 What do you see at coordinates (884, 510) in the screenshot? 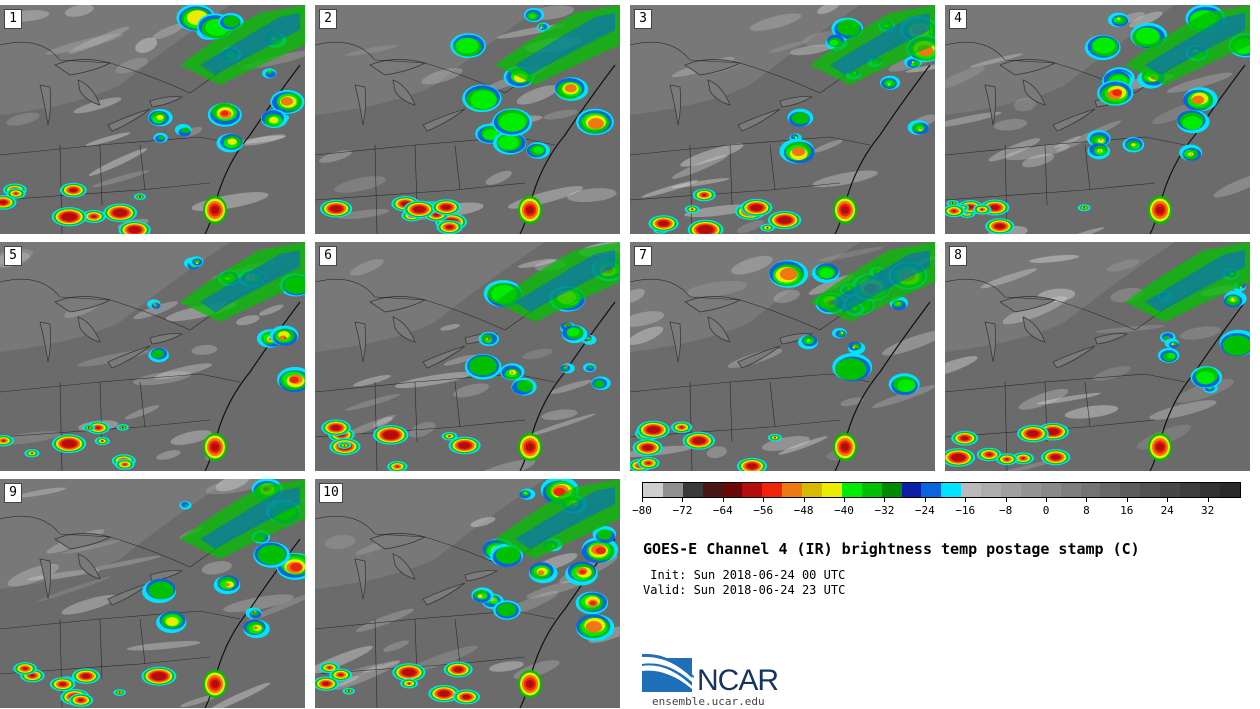
I see `colorbar-tick-label: −32` at bounding box center [884, 510].